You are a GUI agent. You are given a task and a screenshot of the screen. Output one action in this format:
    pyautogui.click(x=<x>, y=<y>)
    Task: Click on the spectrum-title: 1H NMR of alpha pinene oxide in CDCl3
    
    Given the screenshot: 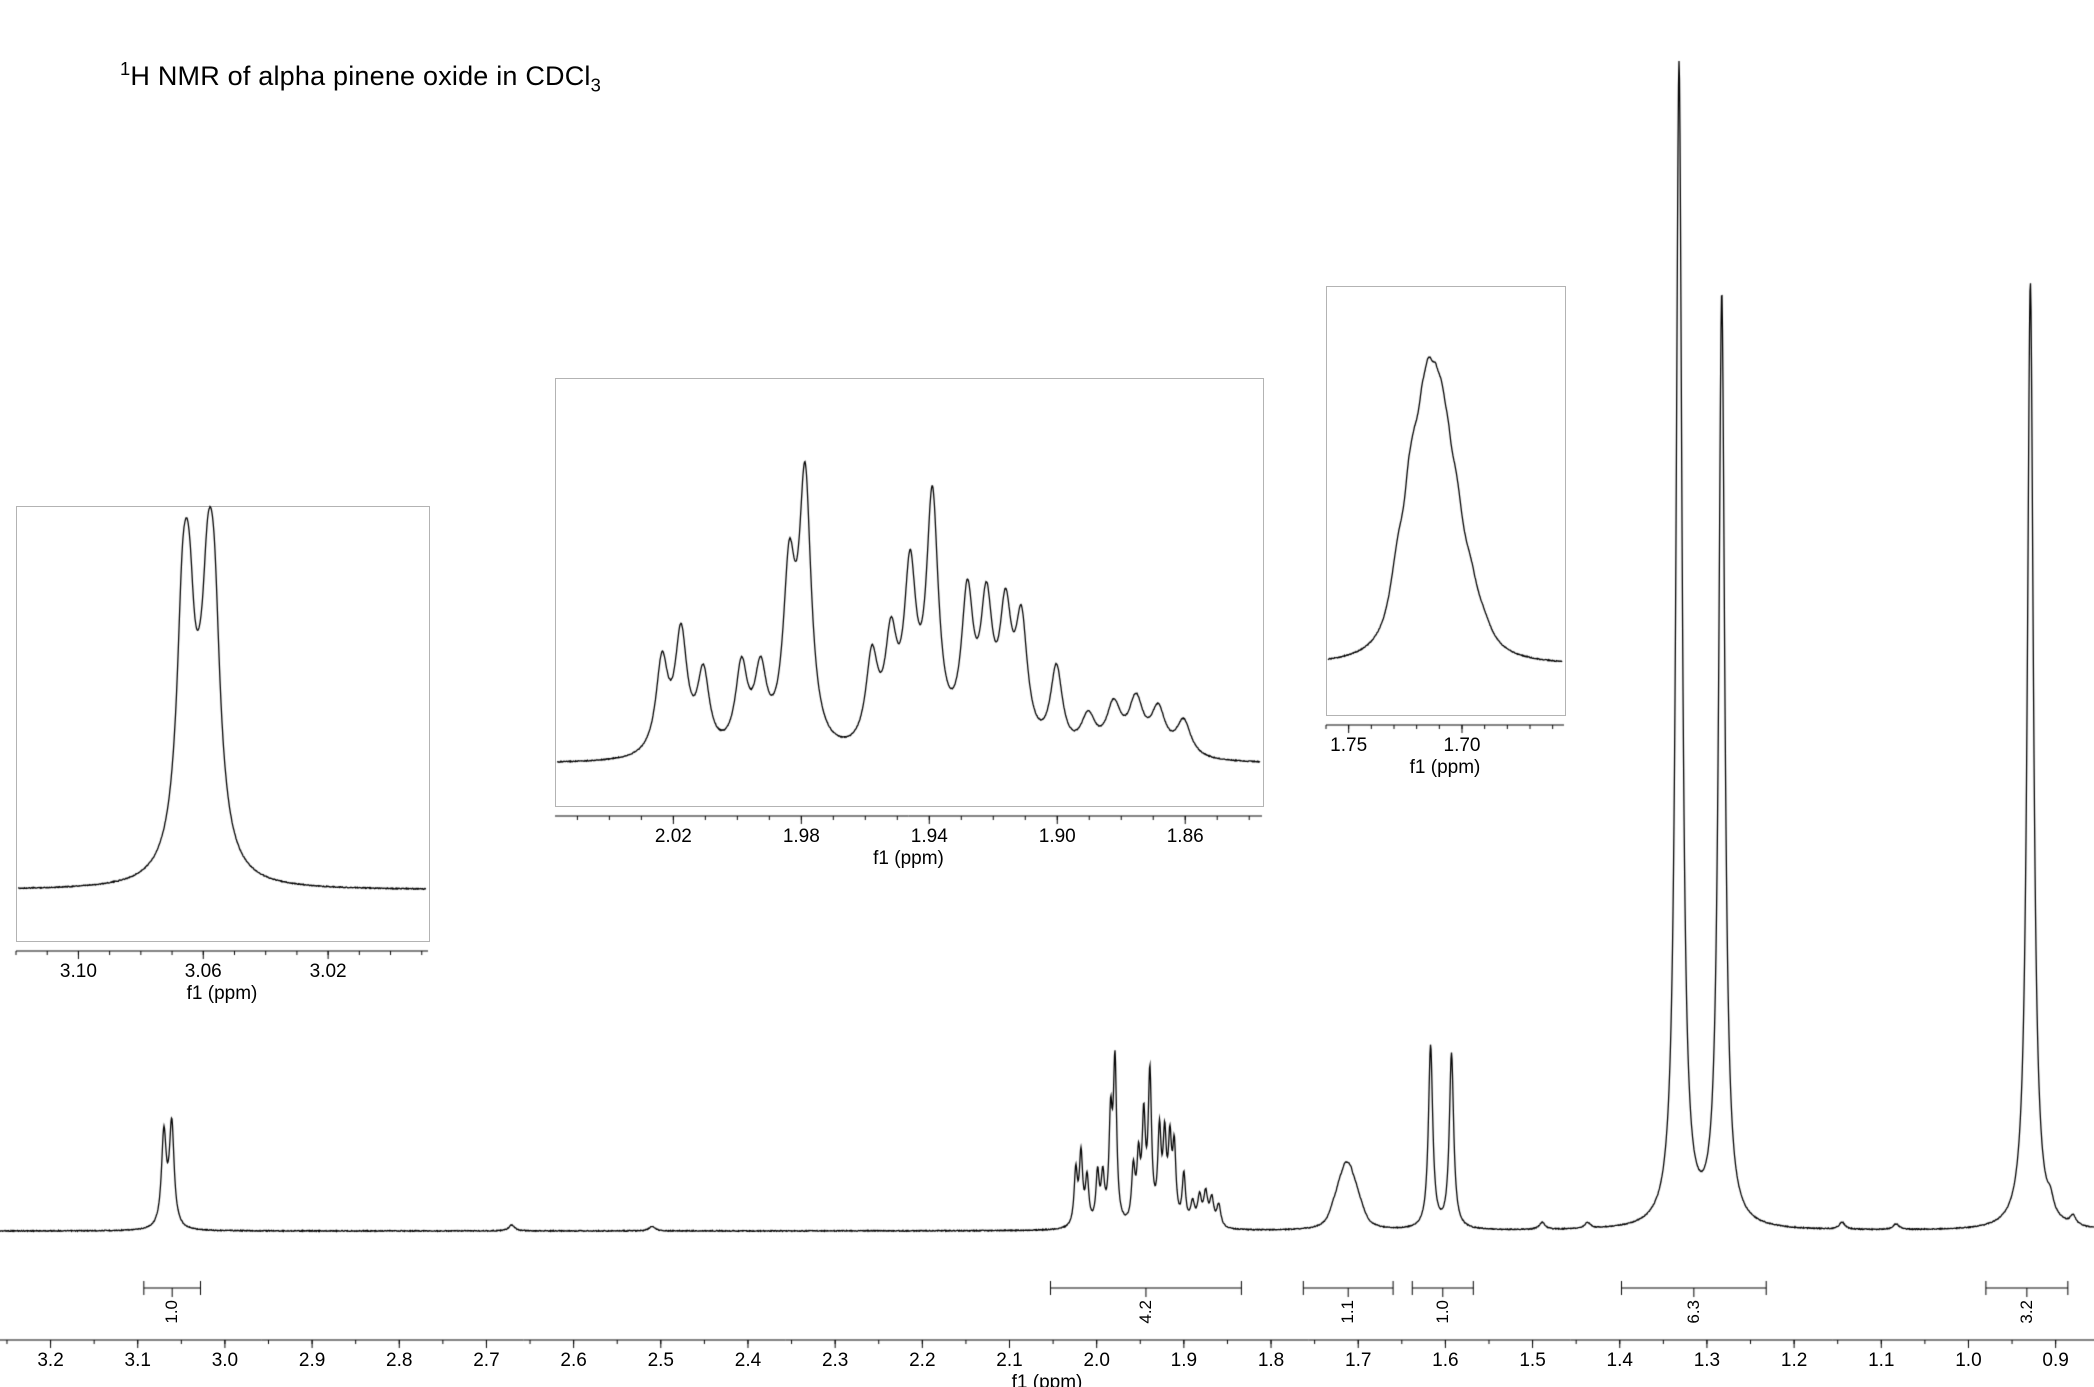 What is the action you would take?
    pyautogui.click(x=360, y=77)
    